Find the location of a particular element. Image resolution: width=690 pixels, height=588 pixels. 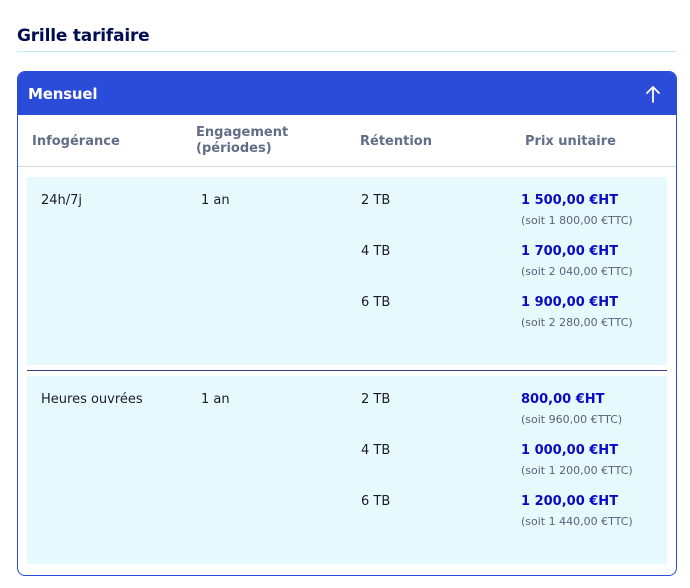

price-ttc: (soit 2 040,00 €TTC) is located at coordinates (577, 271).